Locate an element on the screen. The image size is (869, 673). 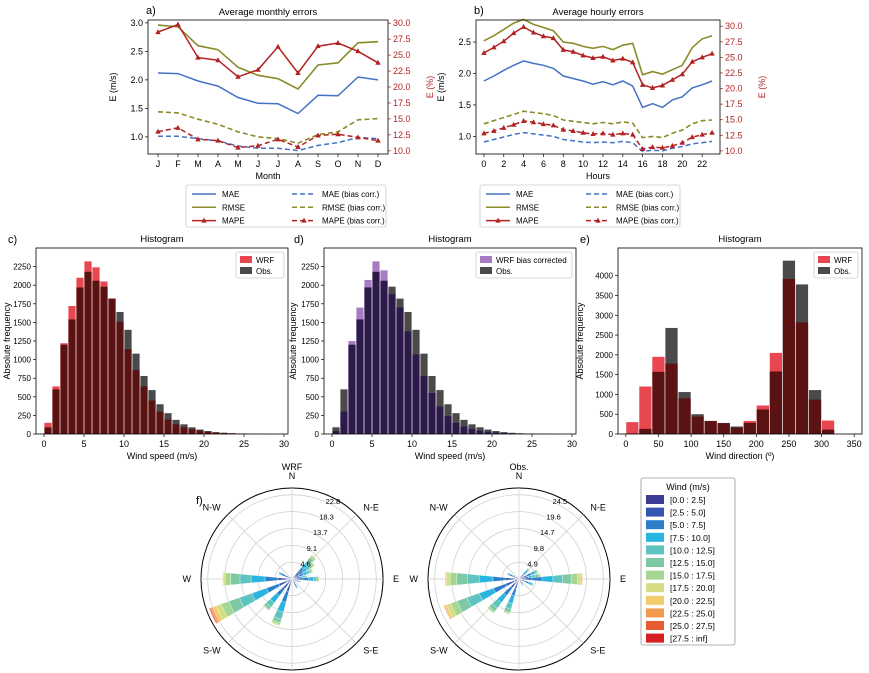
y2-tick-label: 15.0 is located at coordinates (734, 120).